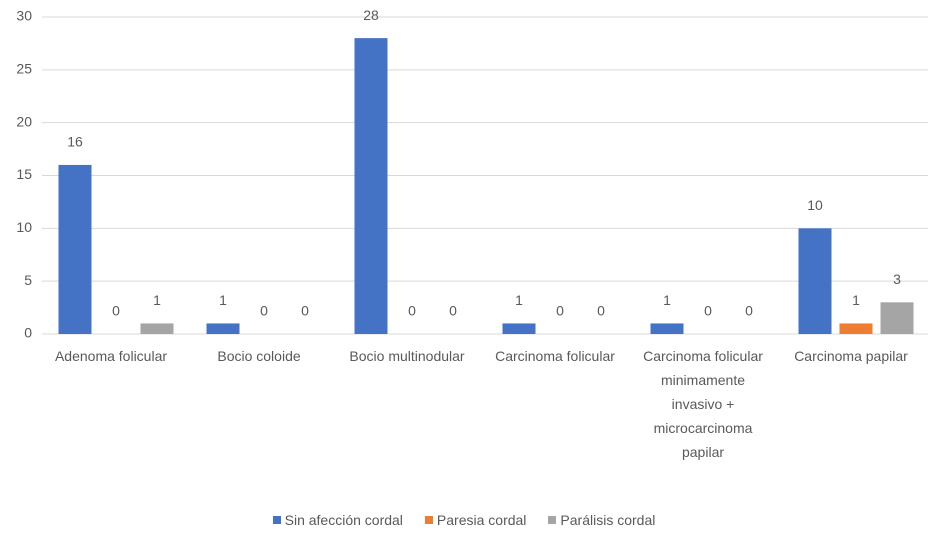 This screenshot has width=928, height=539. What do you see at coordinates (851, 356) in the screenshot?
I see `x-tick-label: Carcinoma papilar` at bounding box center [851, 356].